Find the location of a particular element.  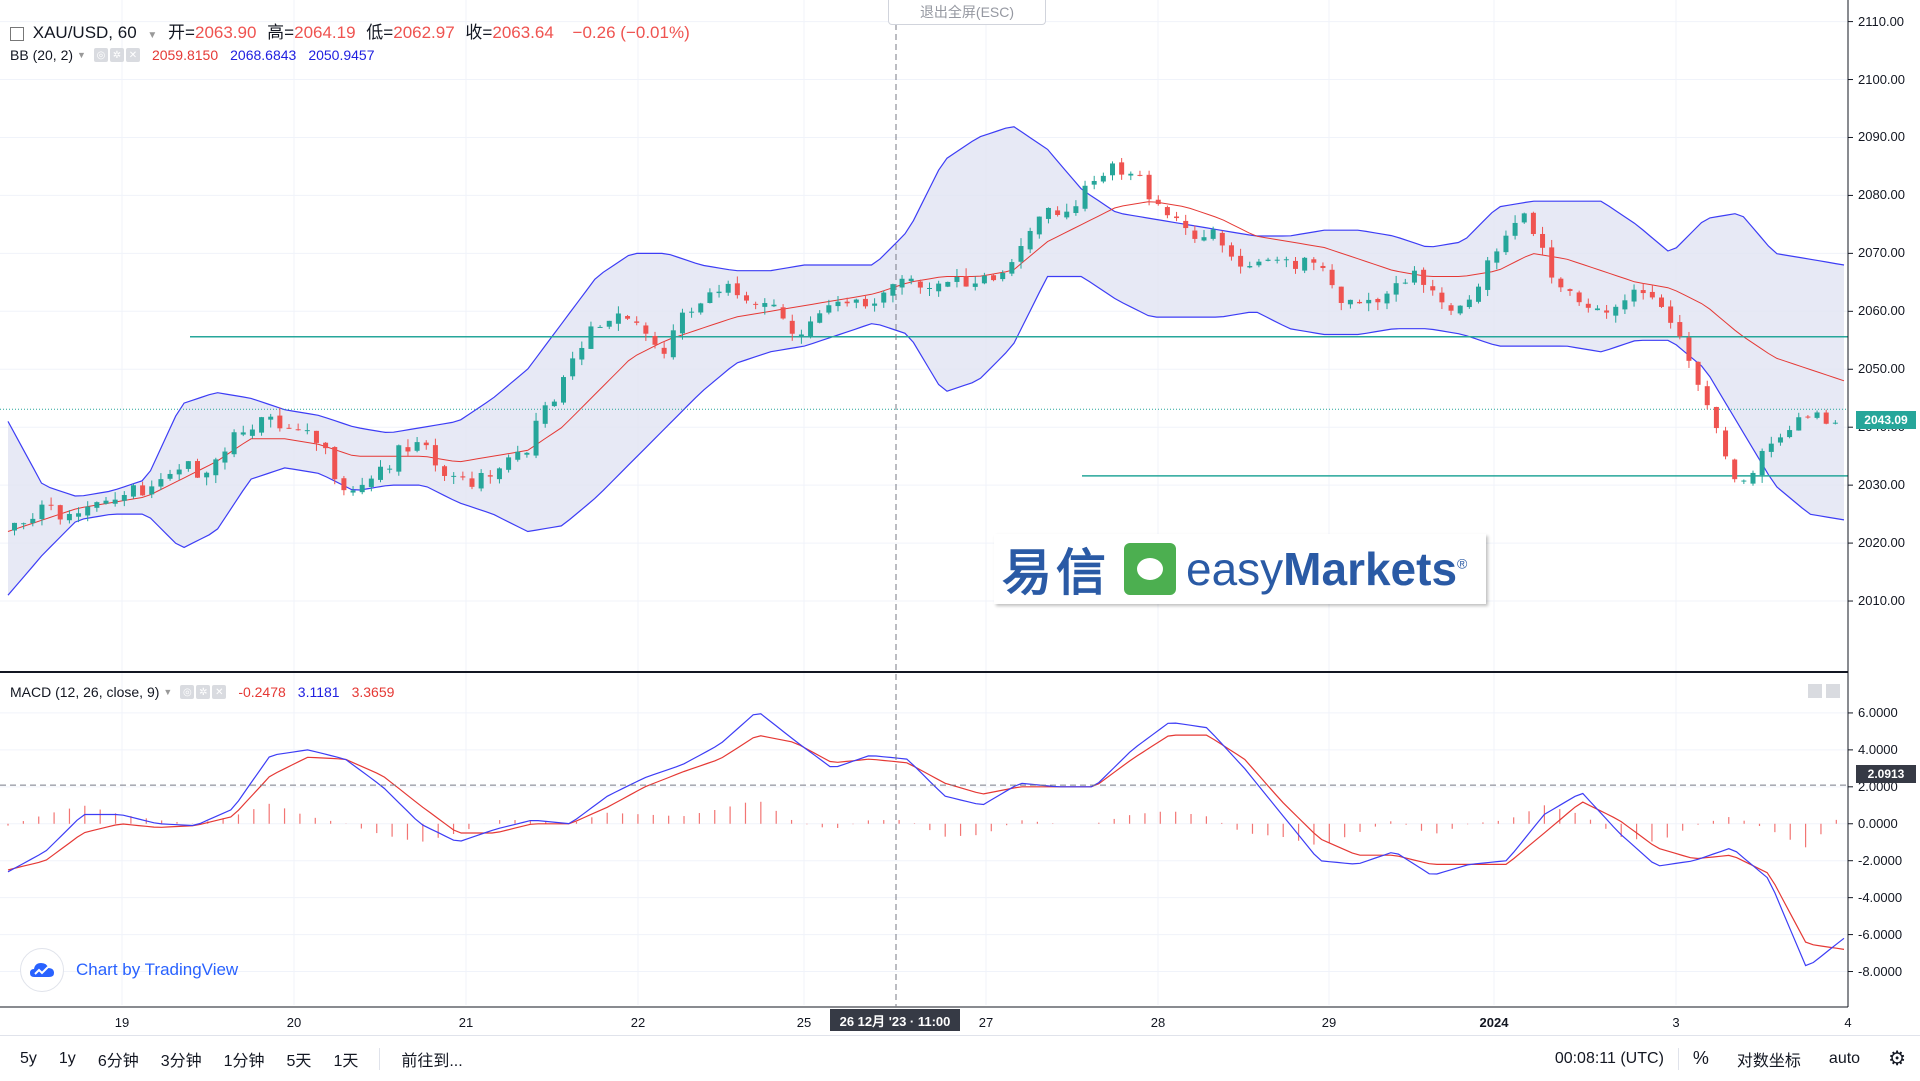

bb-upper-value: 2068.6843 is located at coordinates (263, 55).